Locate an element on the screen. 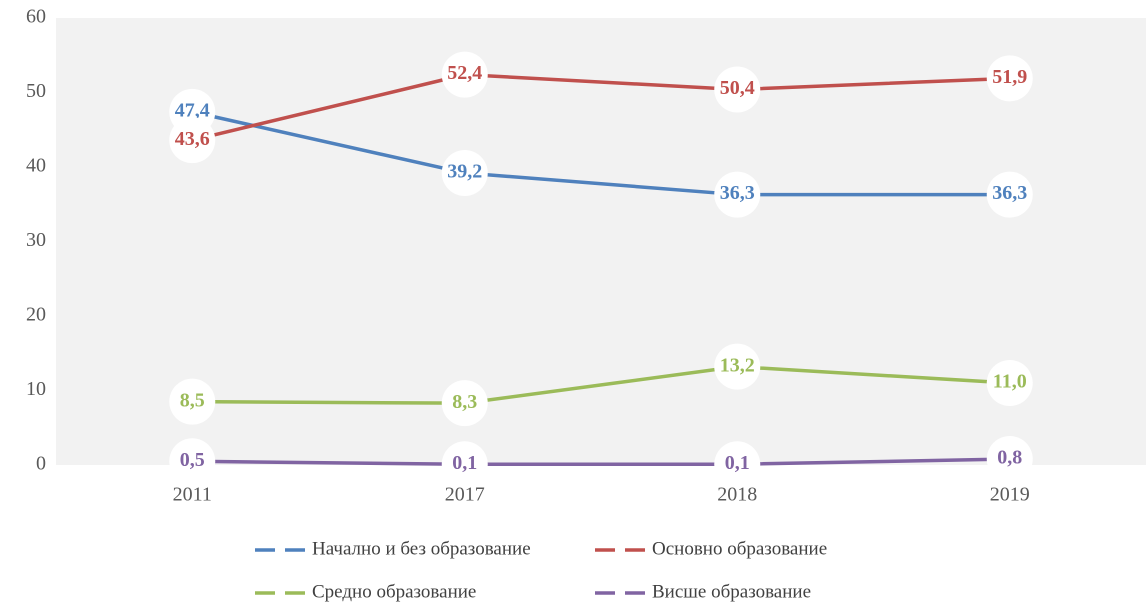 This screenshot has width=1146, height=605. data-label: 13,2 is located at coordinates (737, 365).